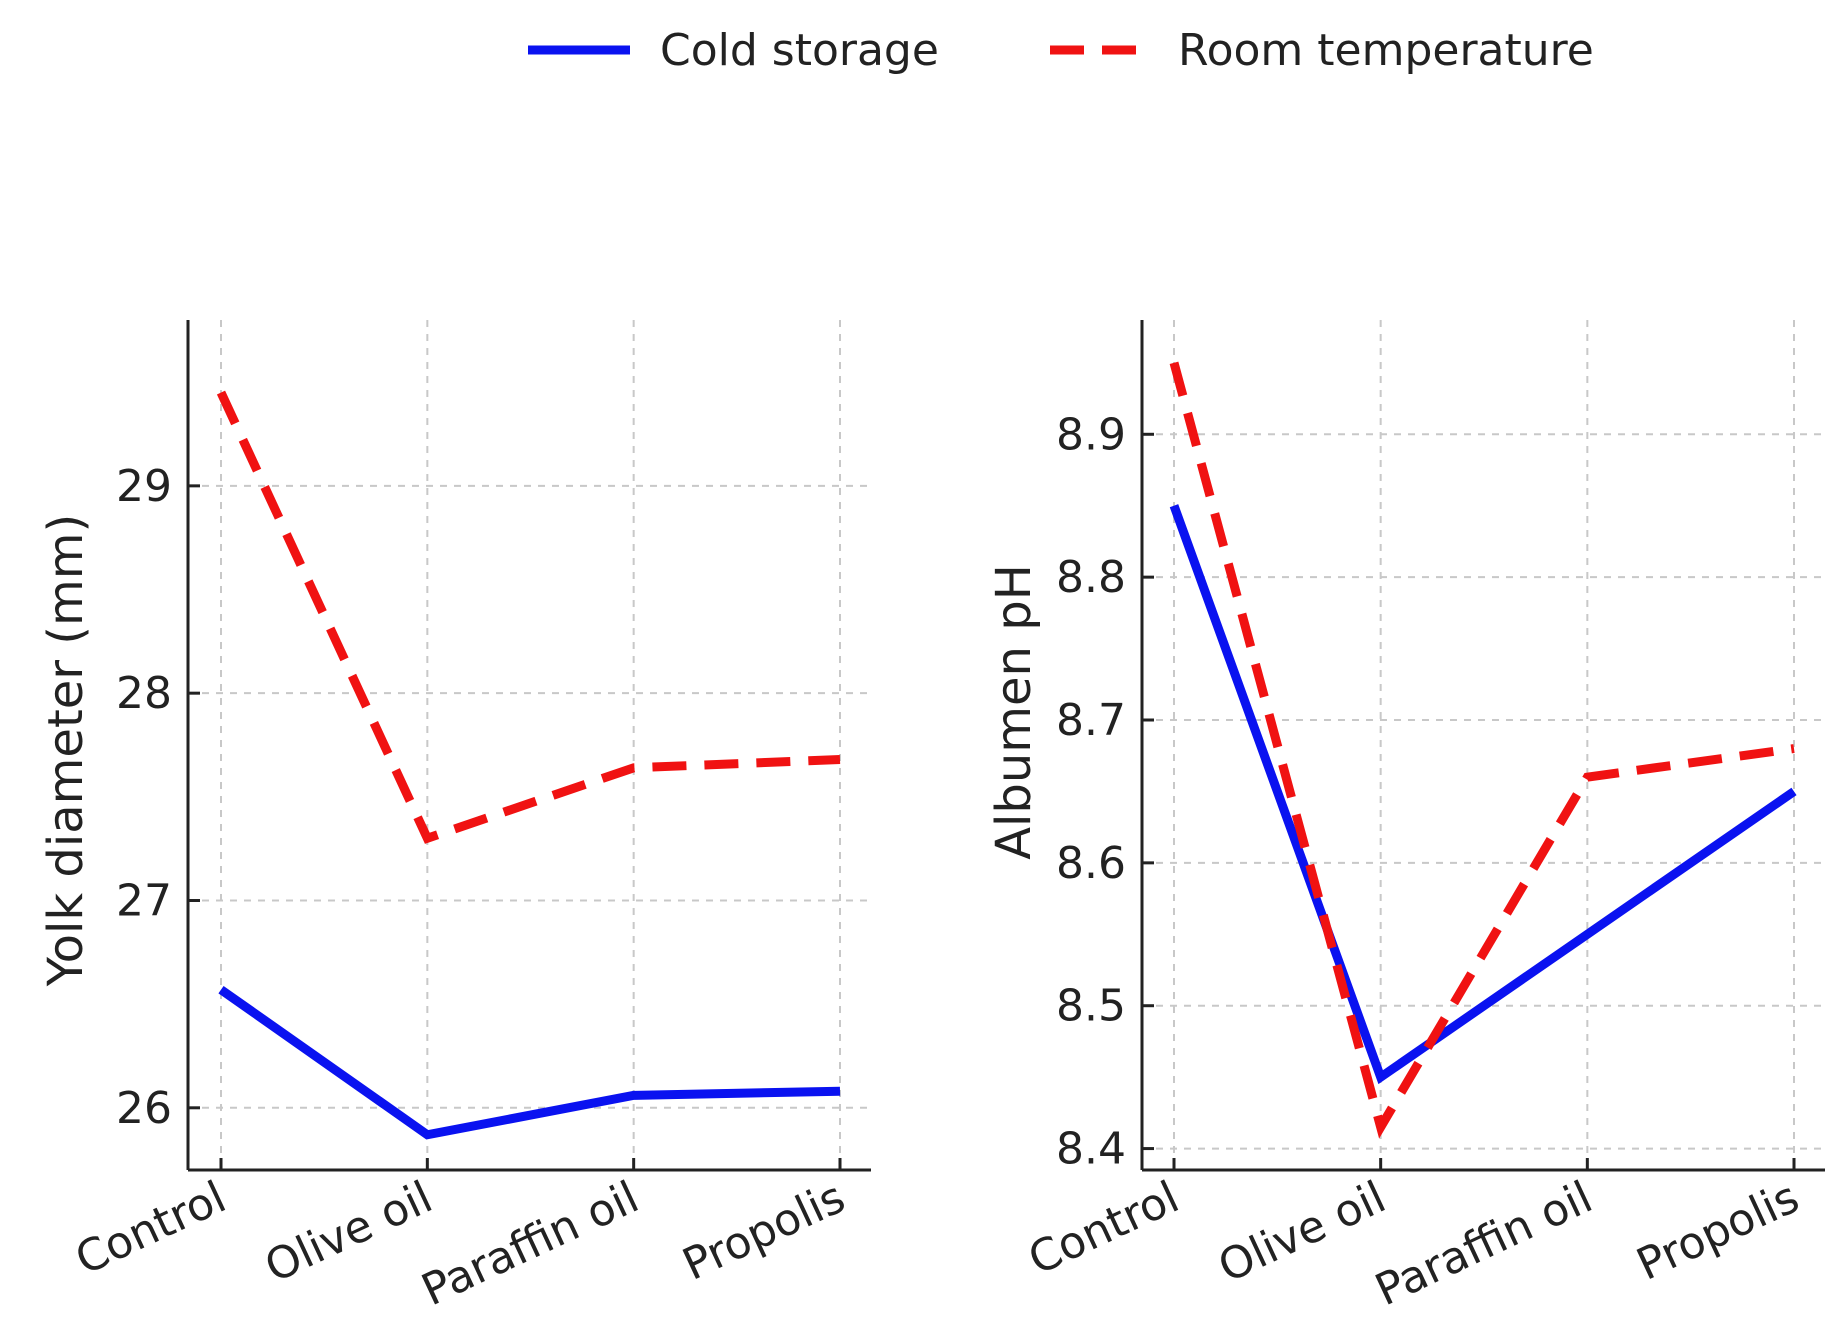 Image resolution: width=1841 pixels, height=1344 pixels. What do you see at coordinates (1091, 863) in the screenshot?
I see `y-tick-label: 8.6` at bounding box center [1091, 863].